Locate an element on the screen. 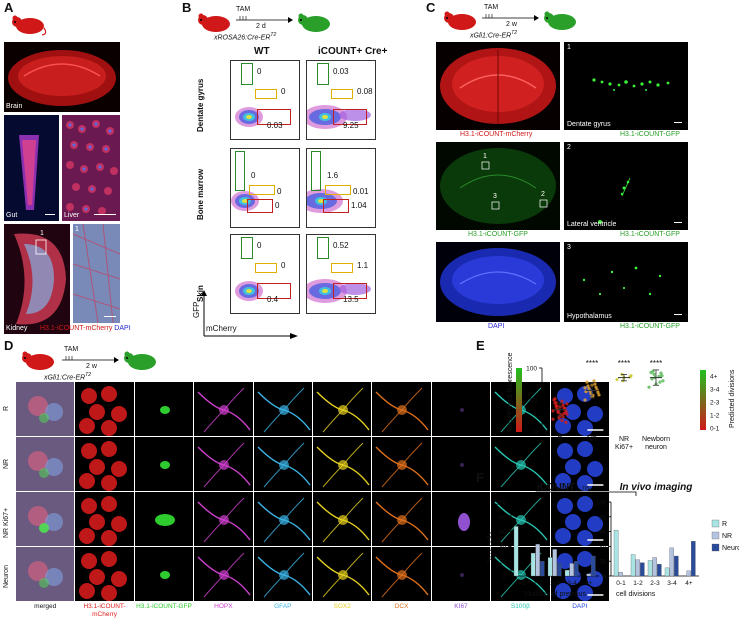 This screenshot has height=619, width=739. column-label: merged is located at coordinates (45, 606).